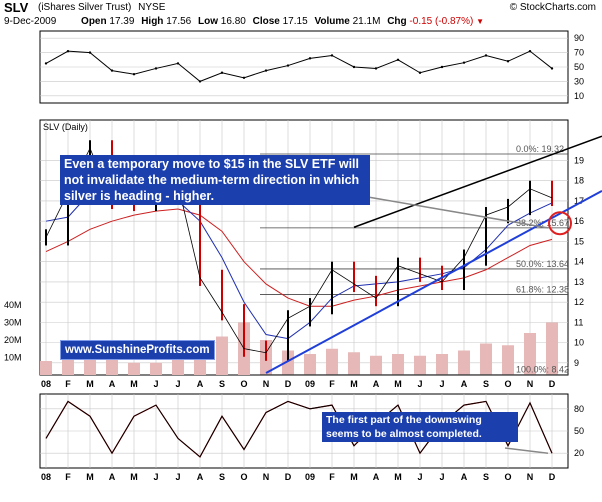  What do you see at coordinates (13, 305) in the screenshot?
I see `volume-tick-label: 40M` at bounding box center [13, 305].